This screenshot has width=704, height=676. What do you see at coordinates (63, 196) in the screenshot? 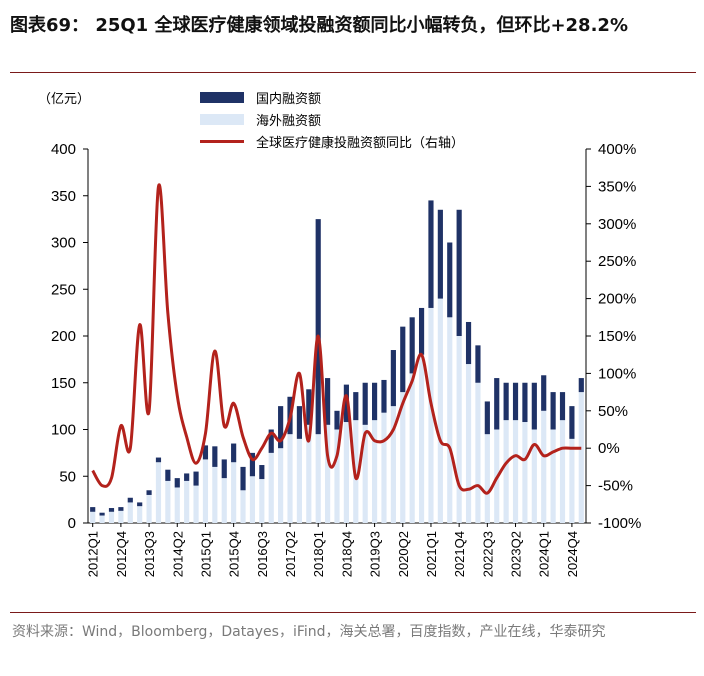
I see `y-tick-label-left: 350` at bounding box center [63, 196].